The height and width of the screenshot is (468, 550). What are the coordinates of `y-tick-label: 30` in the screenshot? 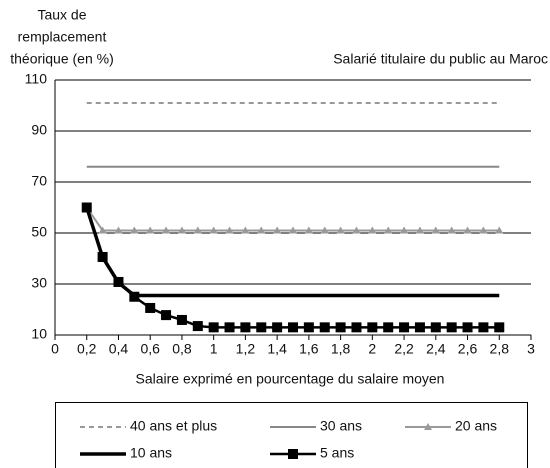 It's located at (39, 283).